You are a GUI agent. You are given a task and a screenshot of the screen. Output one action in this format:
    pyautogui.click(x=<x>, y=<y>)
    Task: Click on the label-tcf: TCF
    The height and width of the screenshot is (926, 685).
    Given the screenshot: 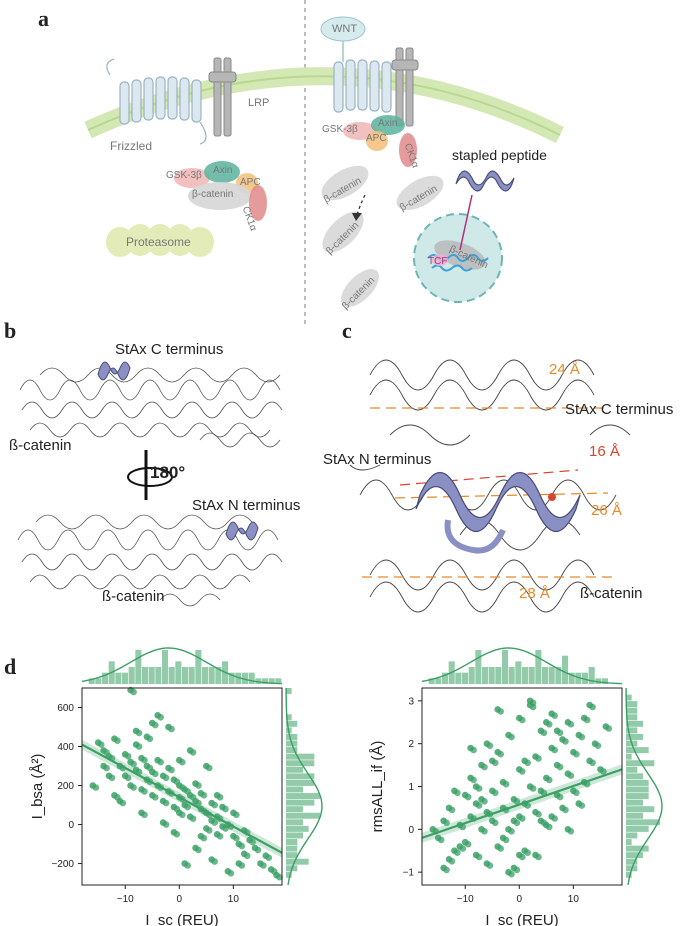 What is the action you would take?
    pyautogui.click(x=438, y=261)
    